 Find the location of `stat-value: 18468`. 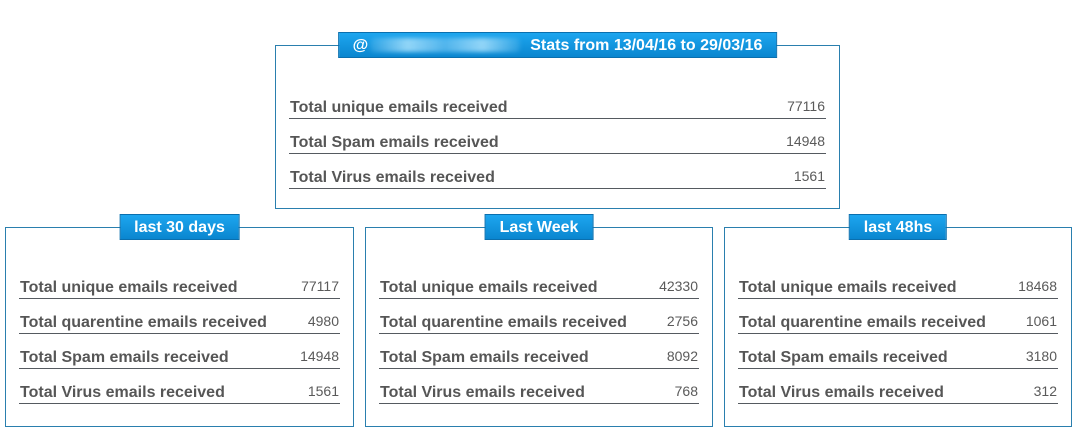

stat-value: 18468 is located at coordinates (1037, 286).